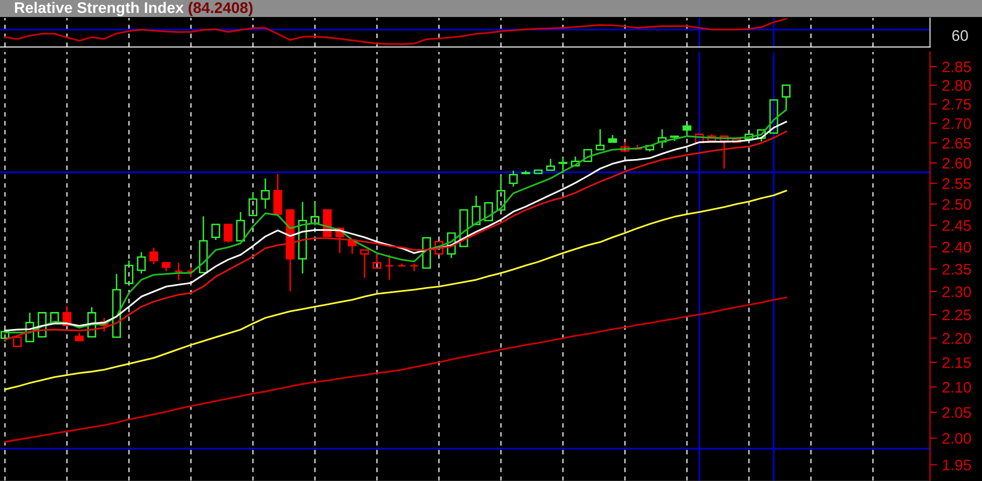 The image size is (982, 481). I want to click on y-tick-label: 2.05, so click(956, 412).